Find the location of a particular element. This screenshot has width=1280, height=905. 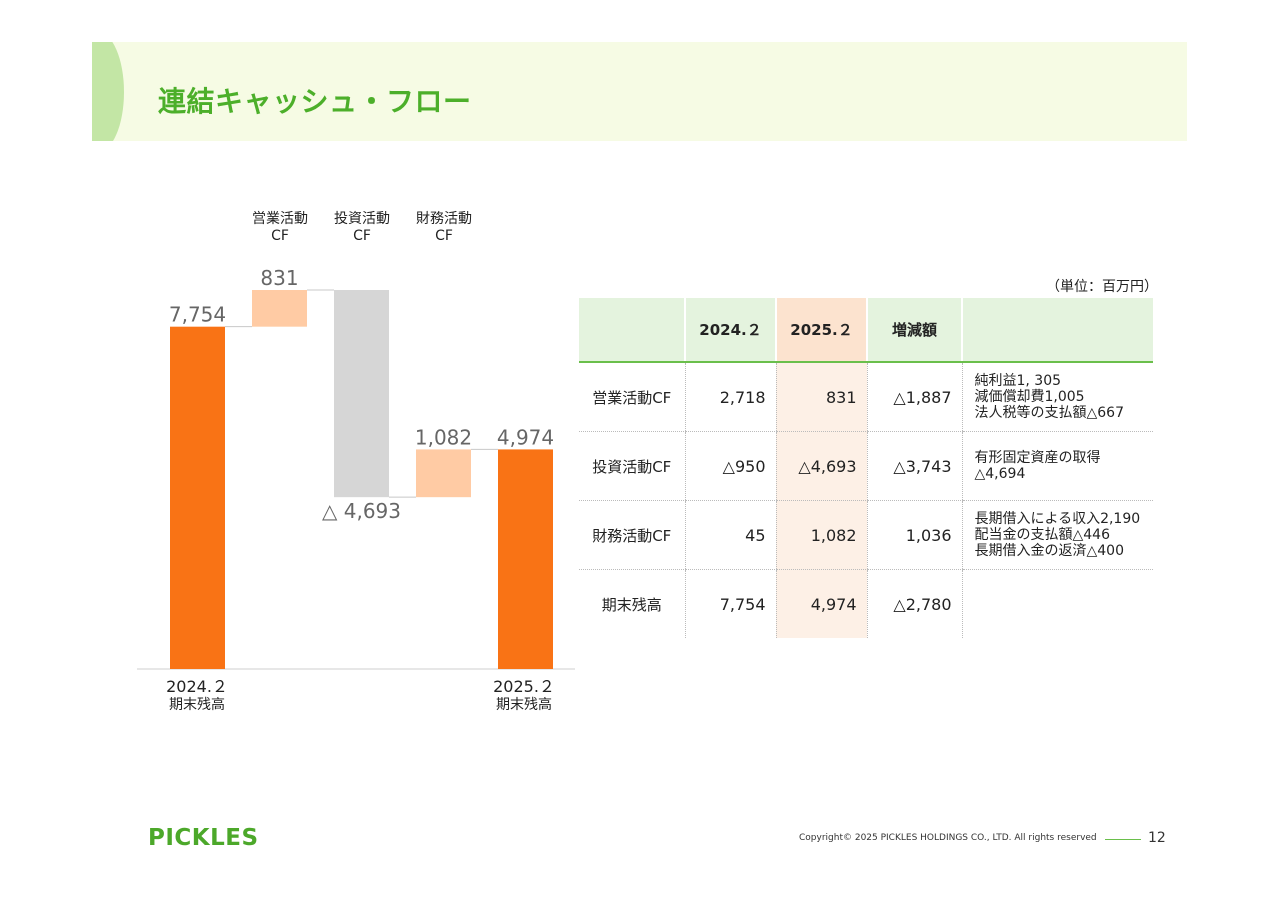

row-label: 期末残高 is located at coordinates (631, 604).